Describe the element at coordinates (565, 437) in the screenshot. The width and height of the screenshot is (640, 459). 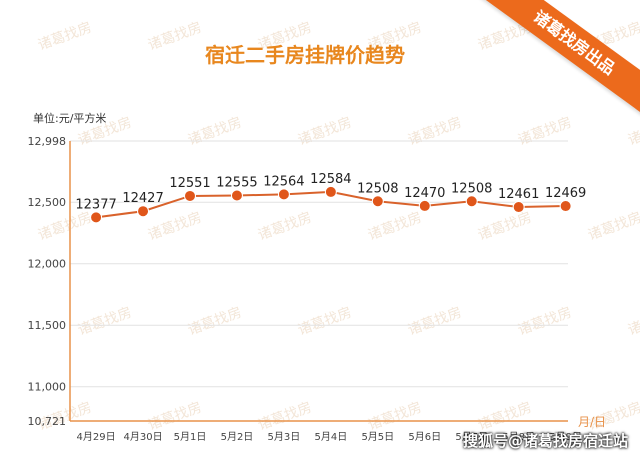
I see `x-tick-label: 5月9日` at that location.